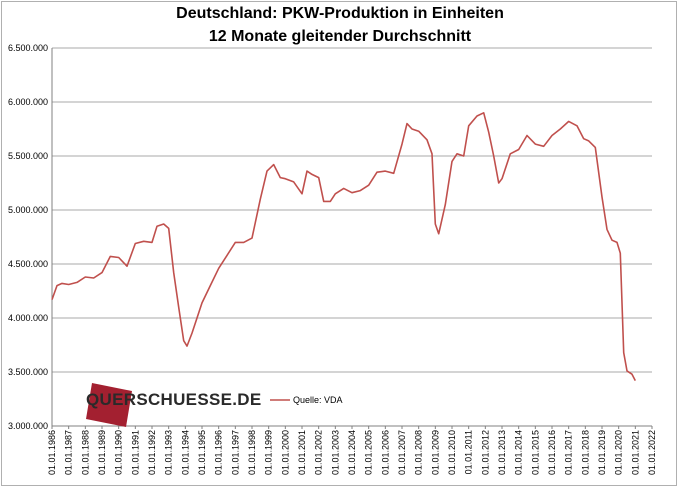 This screenshot has width=680, height=489. What do you see at coordinates (419, 452) in the screenshot?
I see `x-tick-label: 01.01.2008` at bounding box center [419, 452].